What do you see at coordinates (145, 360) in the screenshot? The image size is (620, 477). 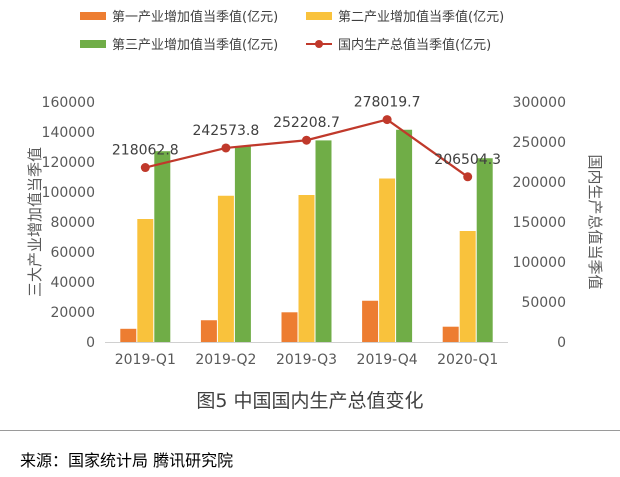 I see `x-tick-label: 2019-Q1` at bounding box center [145, 360].